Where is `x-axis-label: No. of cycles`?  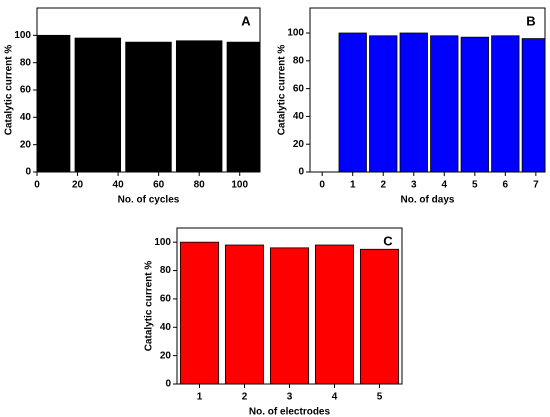
x-axis-label: No. of cycles is located at coordinates (149, 200).